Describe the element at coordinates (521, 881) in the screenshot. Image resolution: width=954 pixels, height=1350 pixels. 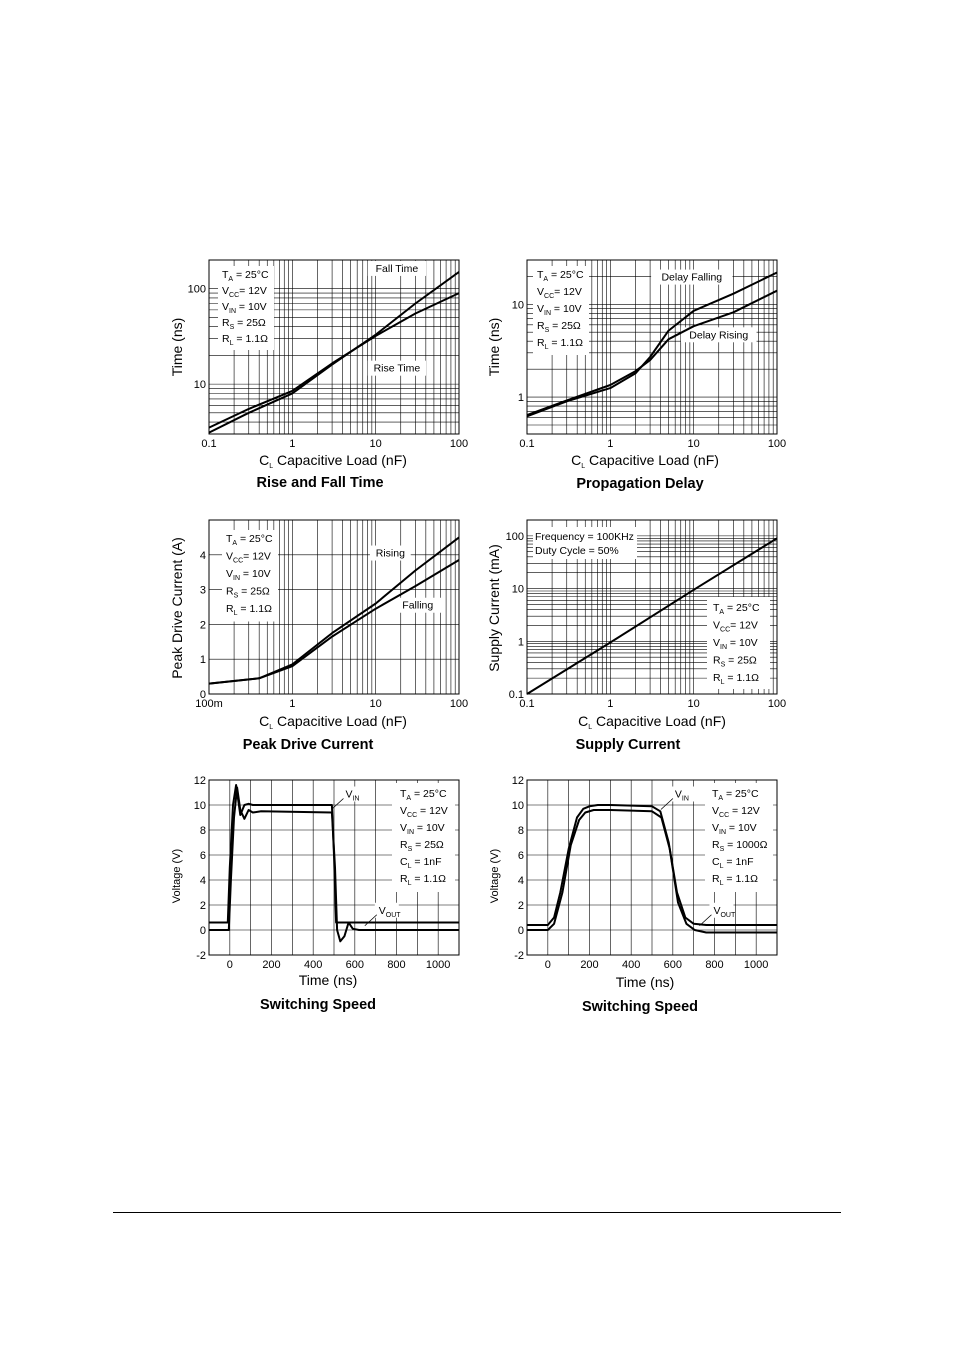
I see `y-tick-label: 4` at that location.